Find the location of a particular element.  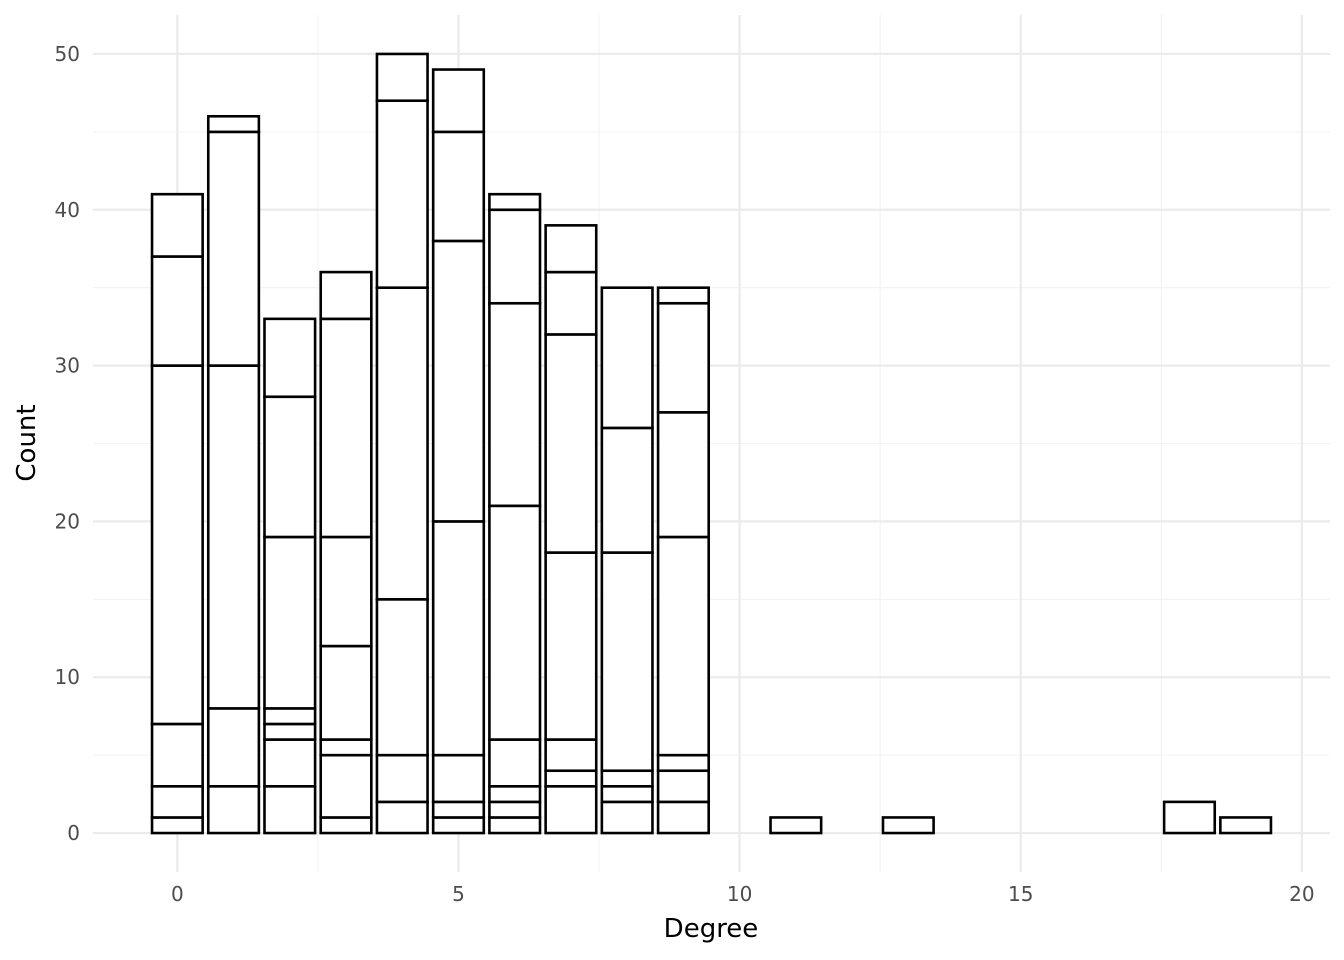

y-axis-title: Count is located at coordinates (27, 442).